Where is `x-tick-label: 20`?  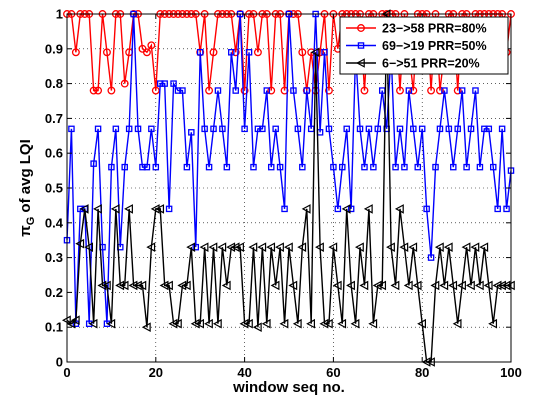 x-tick-label: 20 is located at coordinates (156, 372).